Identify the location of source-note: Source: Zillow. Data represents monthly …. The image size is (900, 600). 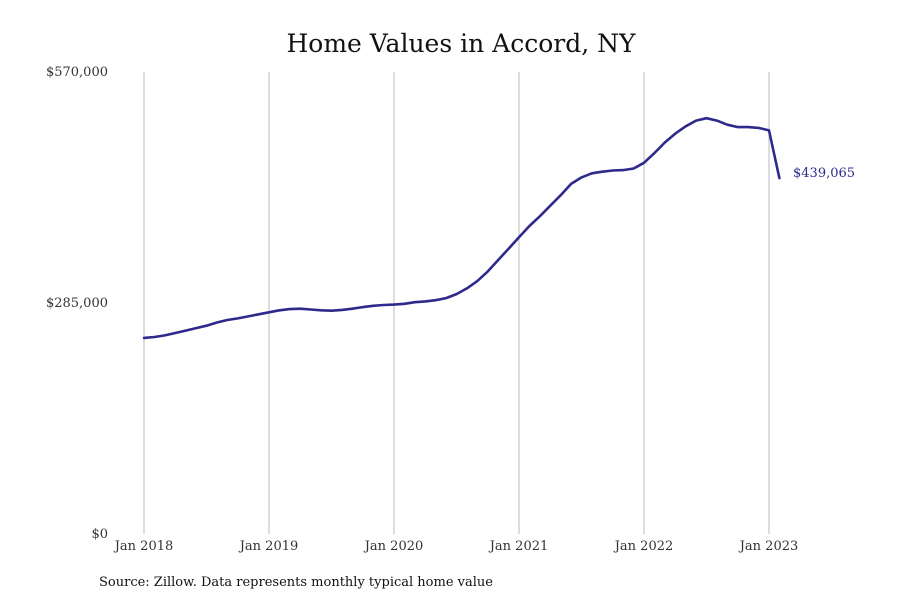
(296, 582).